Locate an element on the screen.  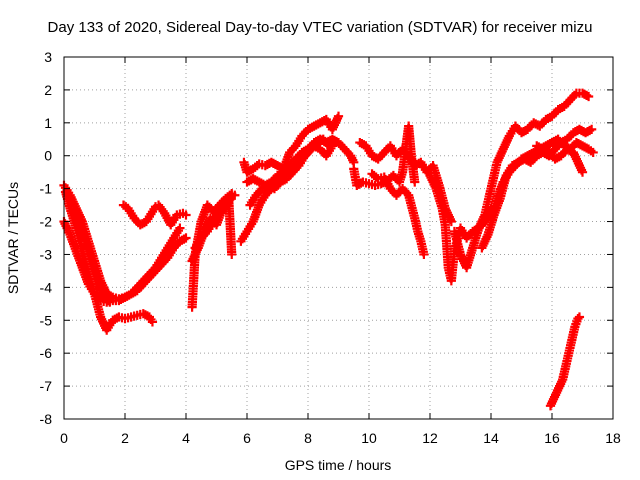
y-axis-label: SDTVAR / TECUs is located at coordinates (13, 238).